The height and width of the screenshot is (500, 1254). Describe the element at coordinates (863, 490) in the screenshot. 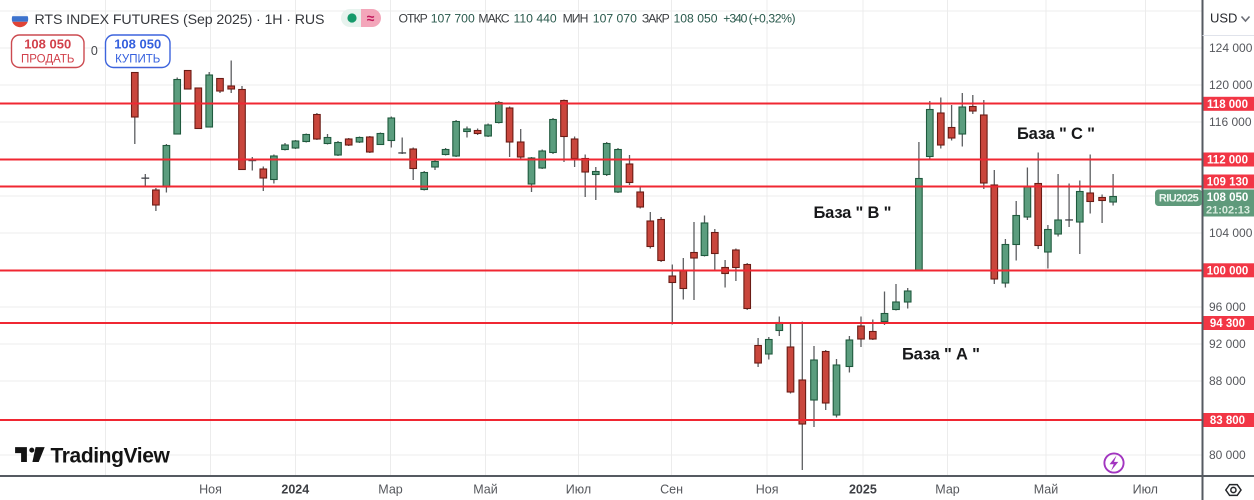

I see `svg-text: 2025` at that location.